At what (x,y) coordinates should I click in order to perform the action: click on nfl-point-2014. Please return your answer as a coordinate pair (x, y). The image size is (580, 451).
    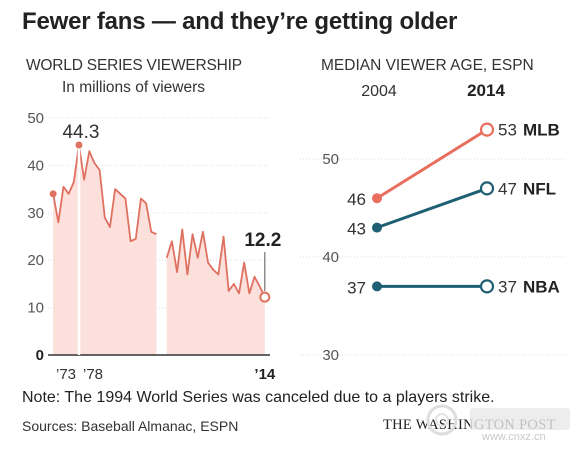
    Looking at the image, I should click on (487, 188).